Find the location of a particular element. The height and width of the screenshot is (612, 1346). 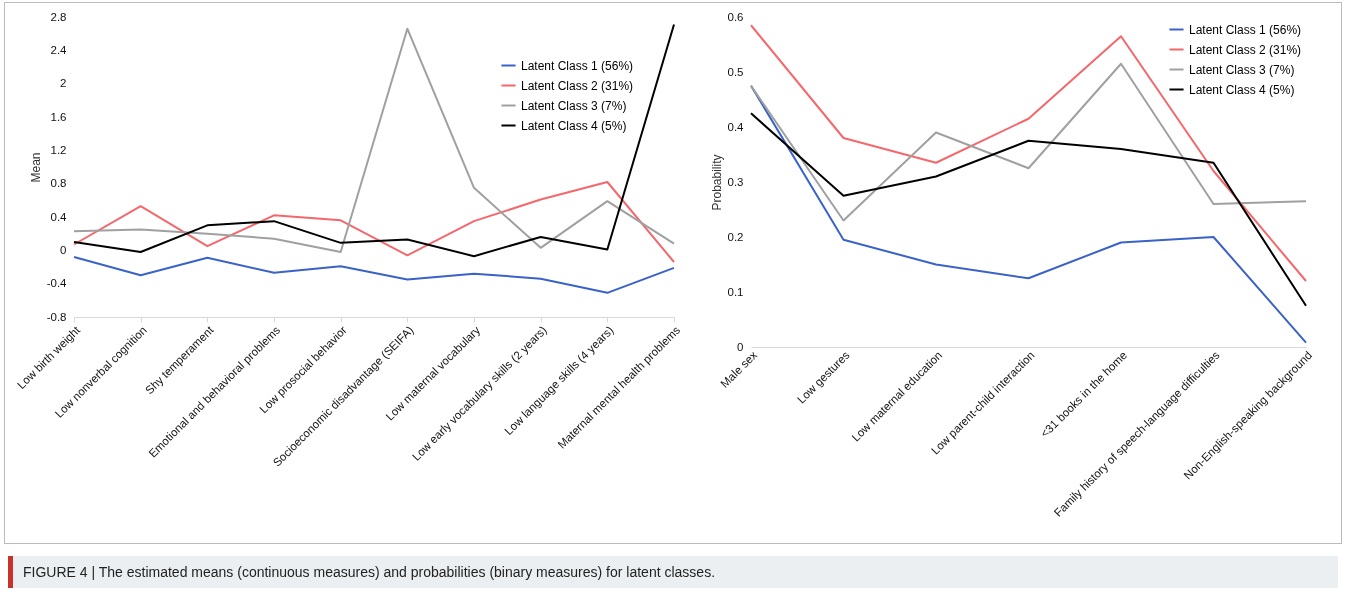

y-tick-label: 0.1 is located at coordinates (735, 291).